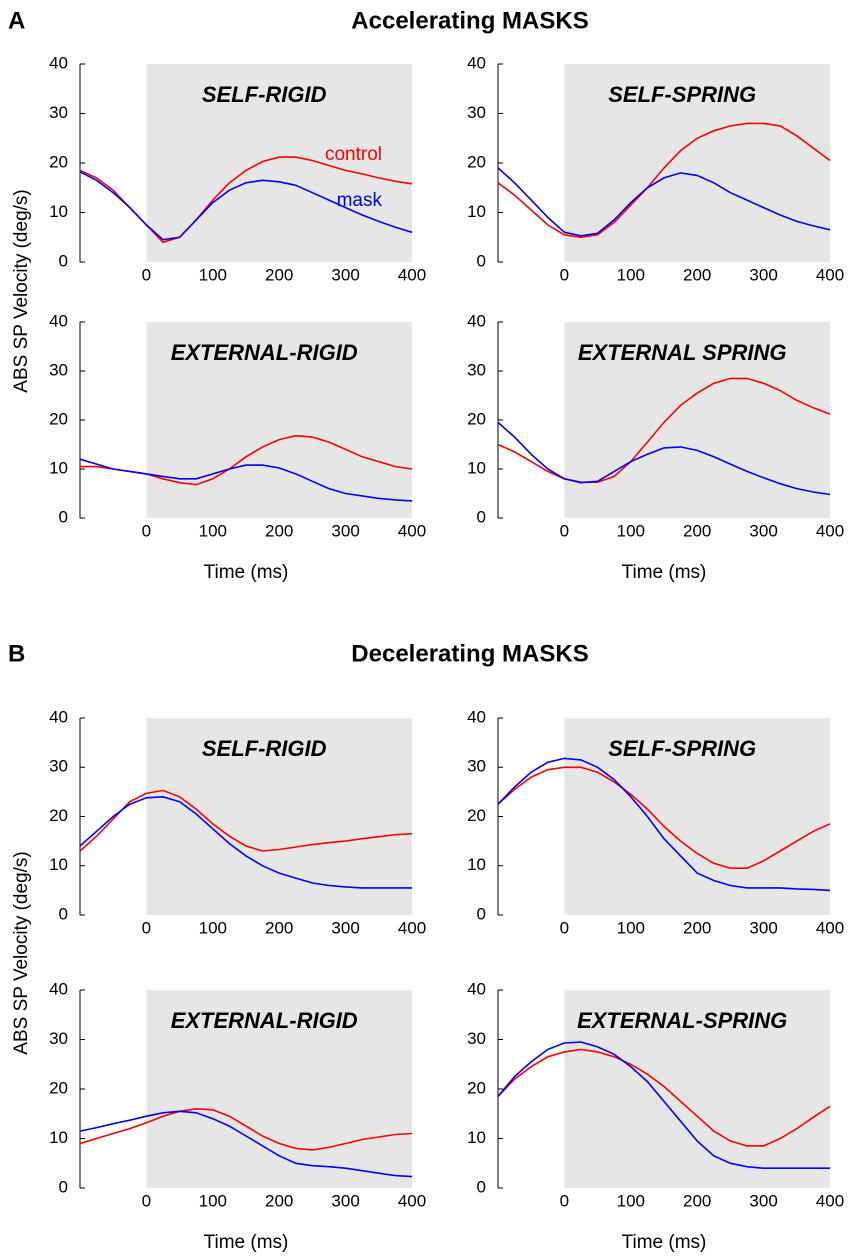 The image size is (862, 1259). What do you see at coordinates (16, 20) in the screenshot?
I see `panel-letter: A` at bounding box center [16, 20].